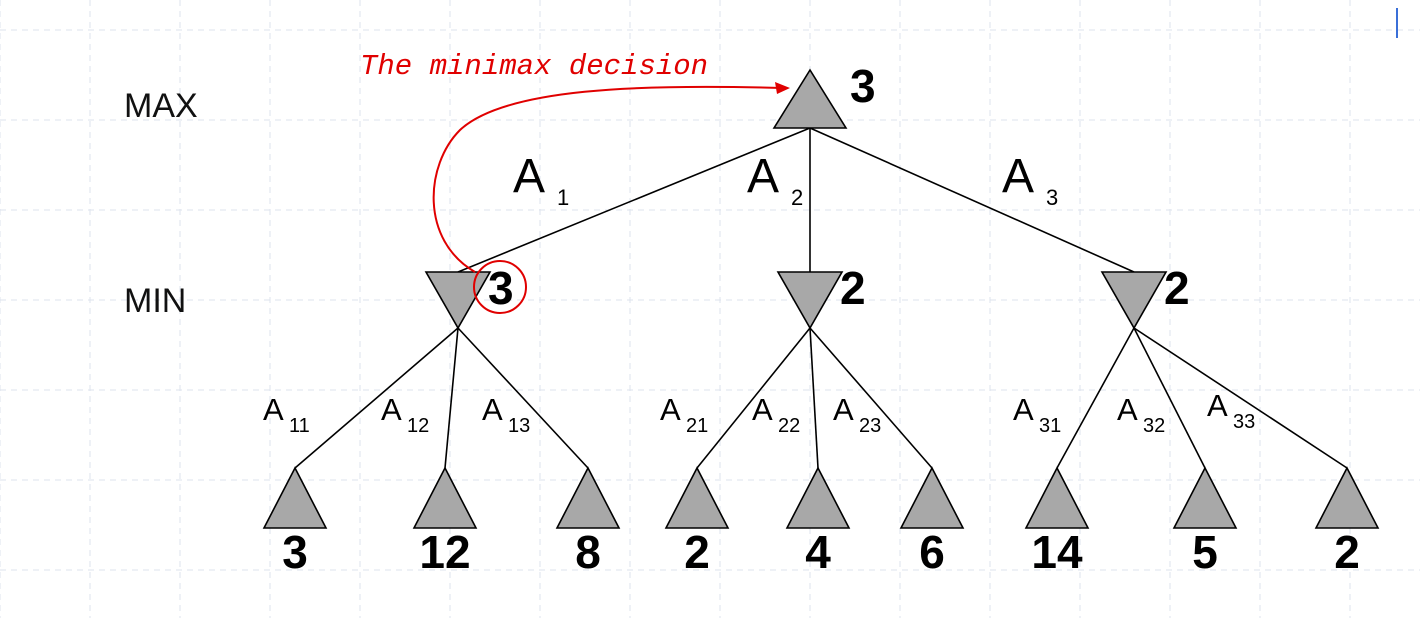 The width and height of the screenshot is (1420, 618). I want to click on max-node-value: 3, so click(863, 86).